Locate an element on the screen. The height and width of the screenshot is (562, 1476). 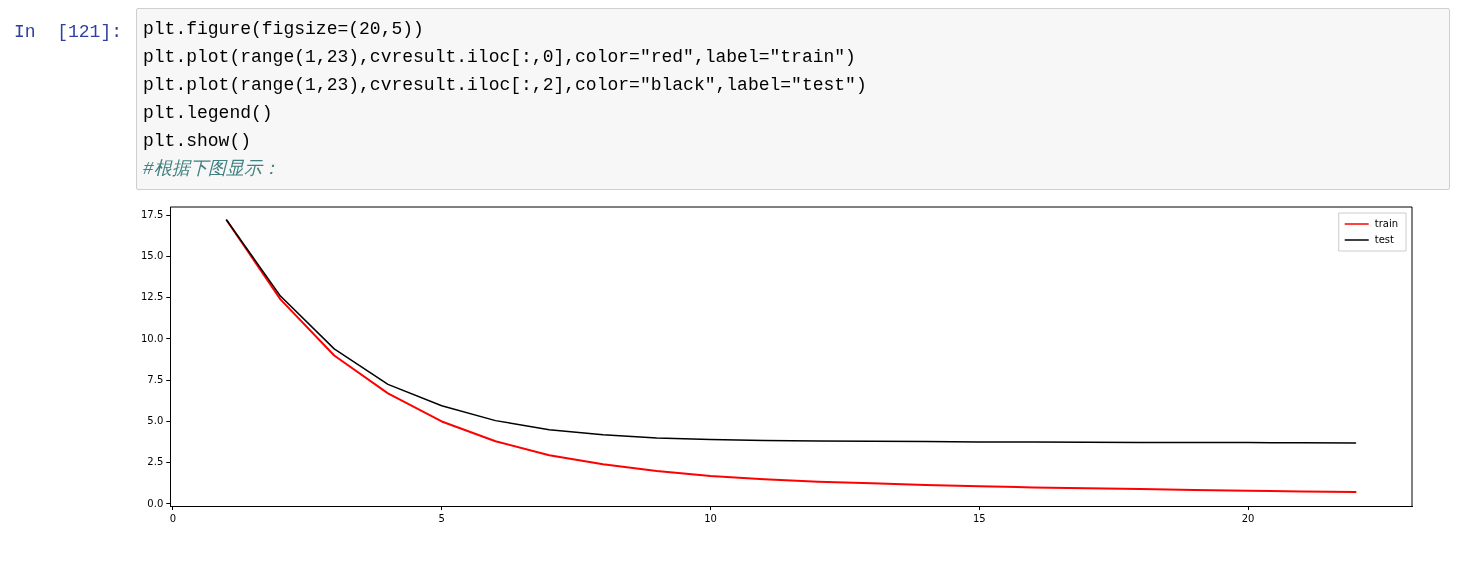
x-tick-label: 15 is located at coordinates (979, 518).